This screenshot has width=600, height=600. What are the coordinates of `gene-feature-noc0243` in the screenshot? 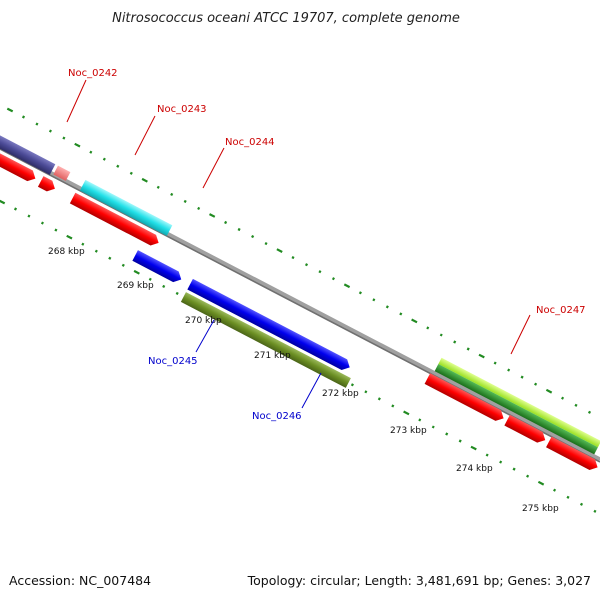 It's located at (62, 173).